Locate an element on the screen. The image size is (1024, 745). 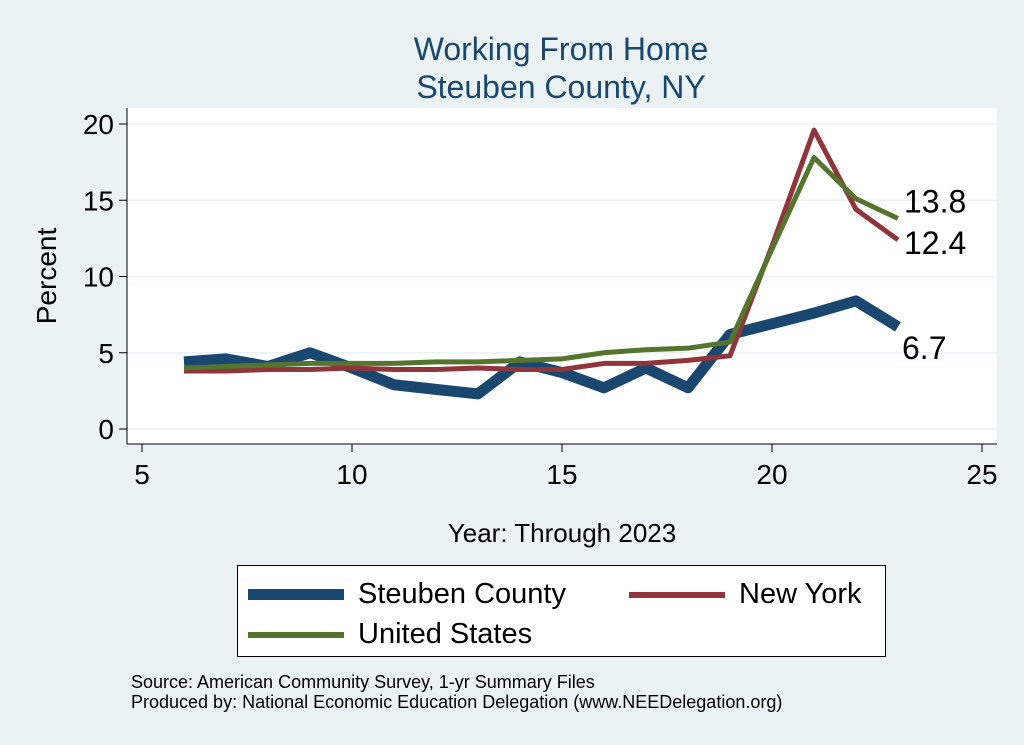
chart-title-block: Working From Home Steuben County, NY is located at coordinates (512, 68).